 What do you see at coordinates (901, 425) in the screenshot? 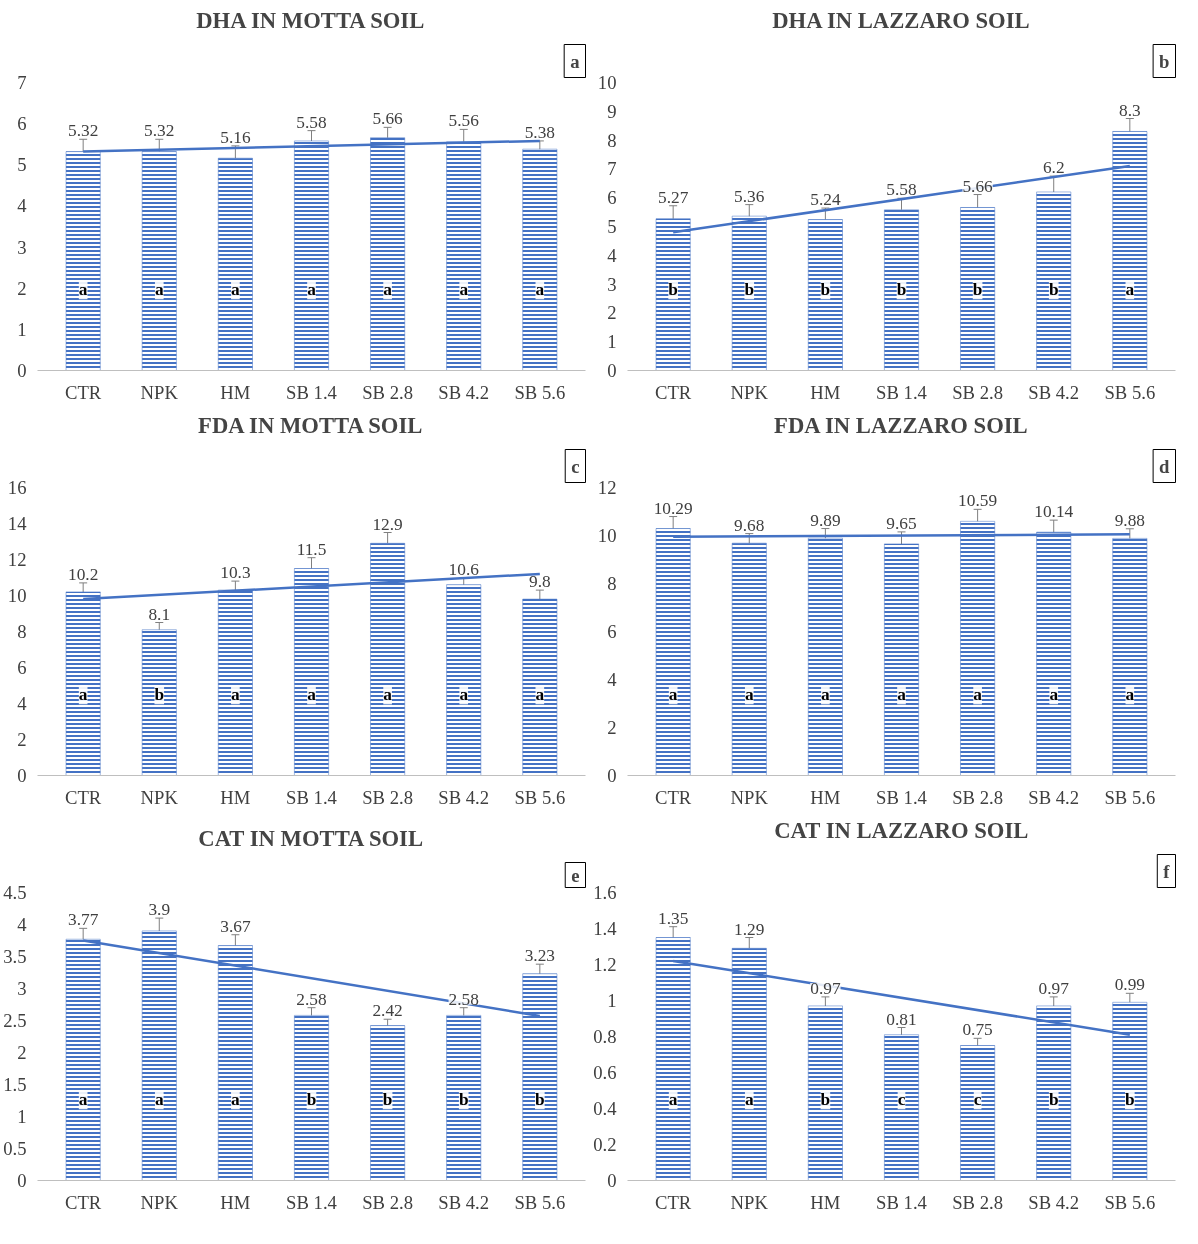
I see `chart-title: FDA IN LAZZARO SOIL` at bounding box center [901, 425].